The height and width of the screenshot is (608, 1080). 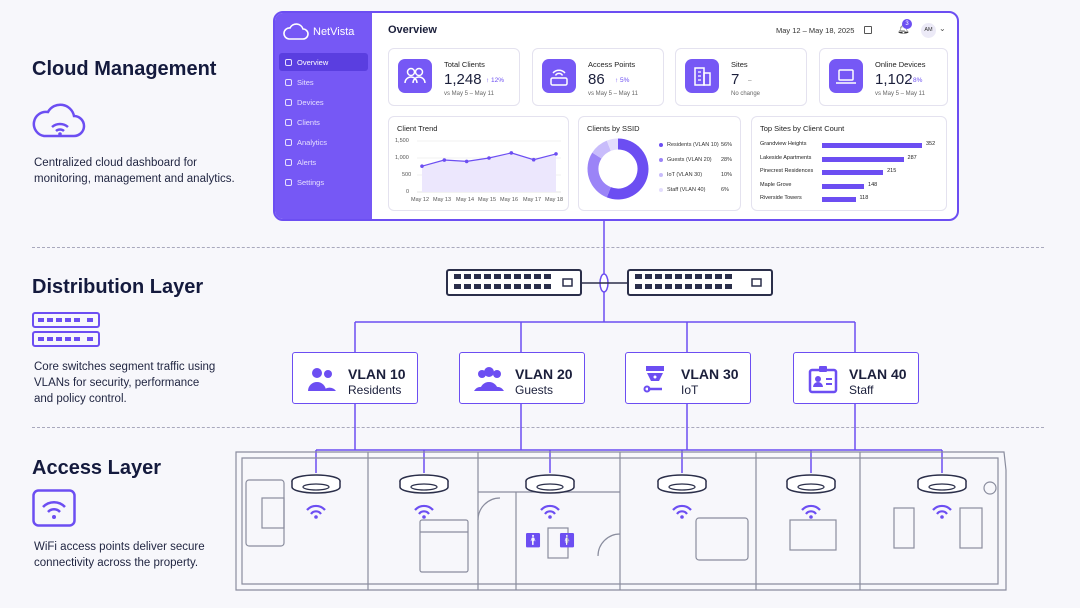 I want to click on site-value-label: 287, so click(x=912, y=158).